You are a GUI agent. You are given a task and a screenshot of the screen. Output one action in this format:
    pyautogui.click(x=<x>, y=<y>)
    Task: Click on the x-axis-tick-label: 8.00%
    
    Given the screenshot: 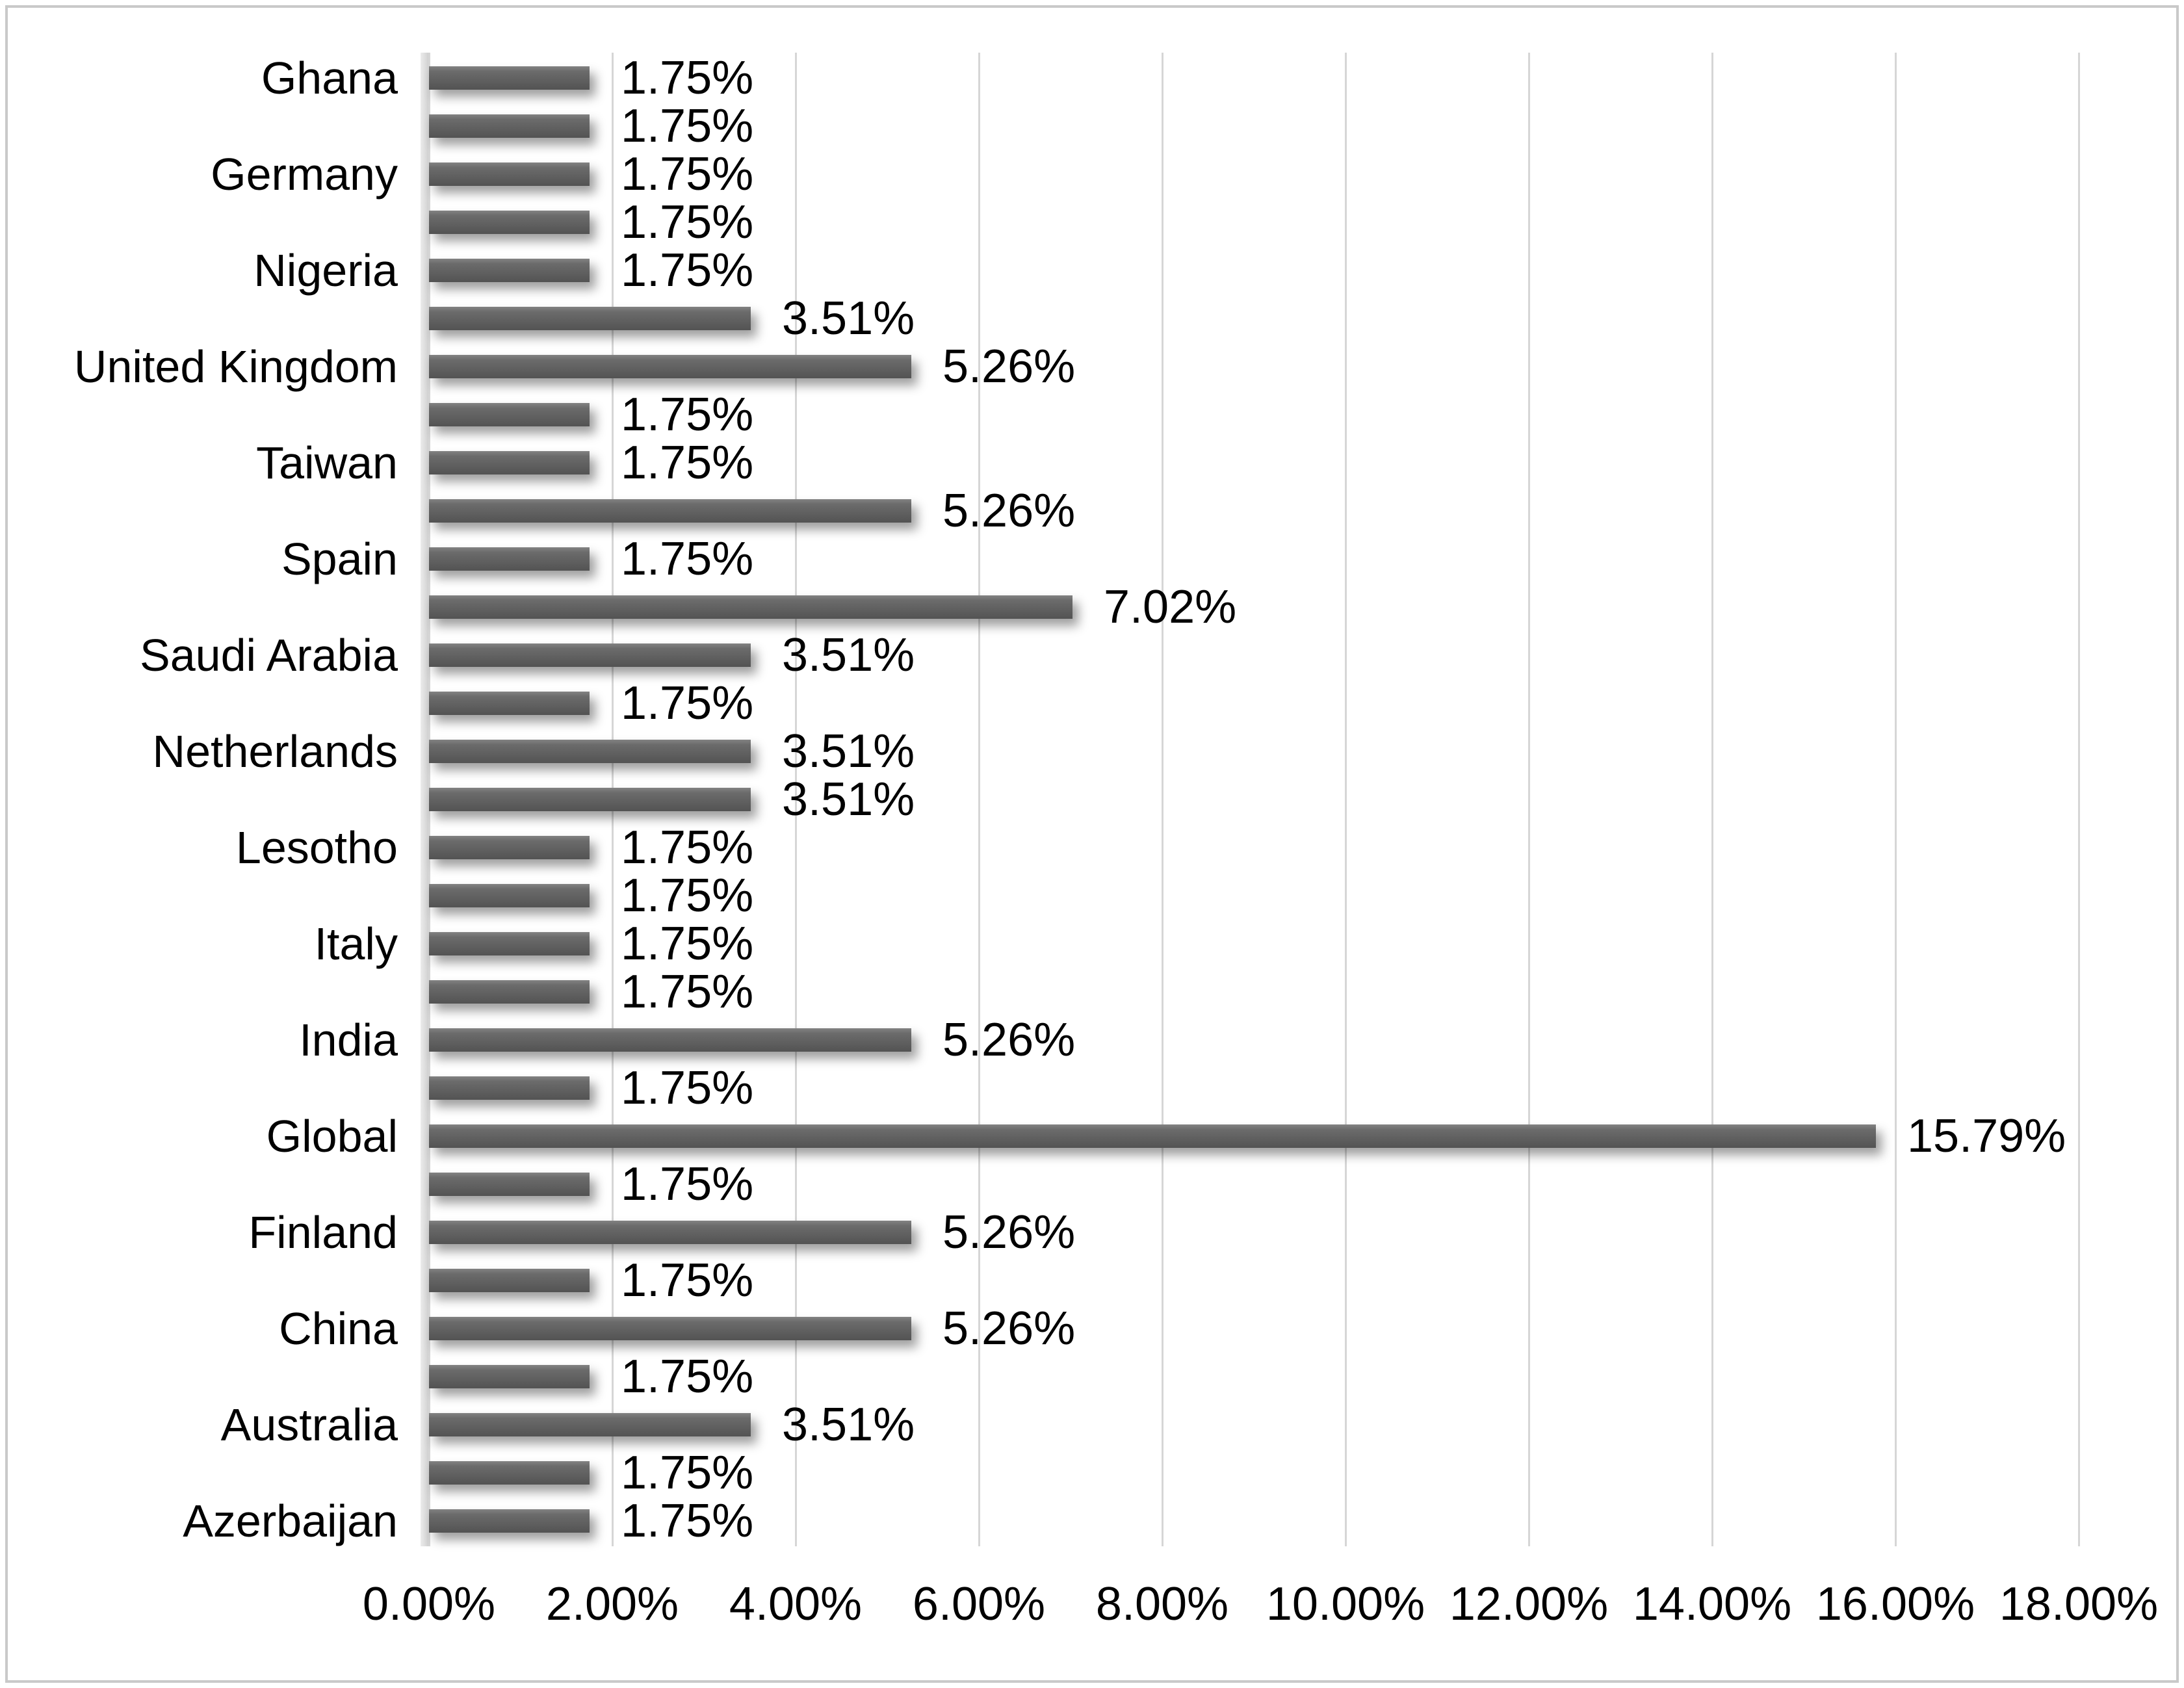 What is the action you would take?
    pyautogui.click(x=1162, y=1604)
    